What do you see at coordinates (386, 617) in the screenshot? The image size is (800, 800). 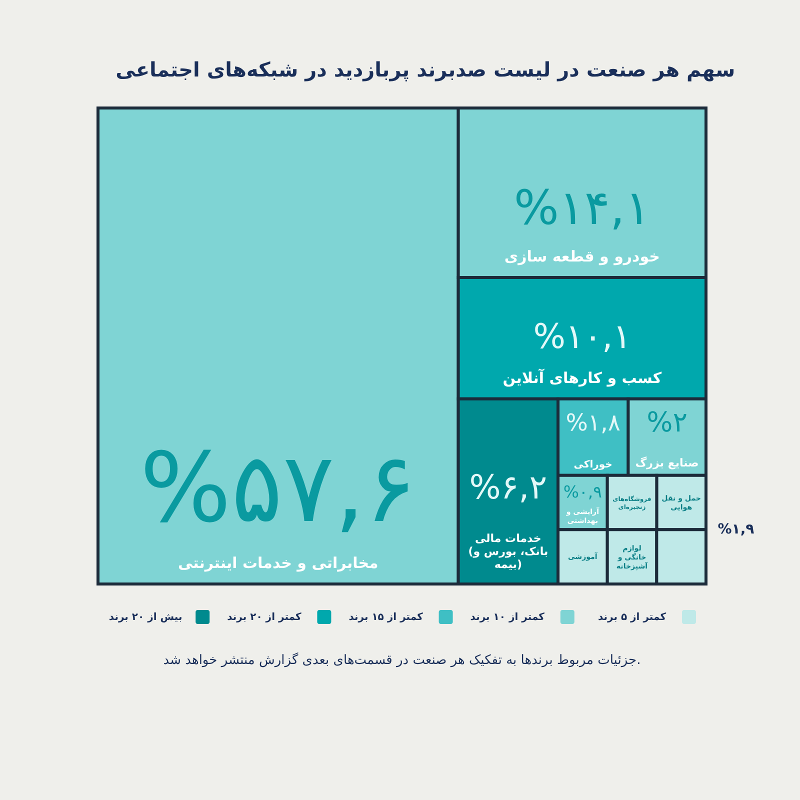 I see `legend-label: کمتر از ۱۵ برند` at bounding box center [386, 617].